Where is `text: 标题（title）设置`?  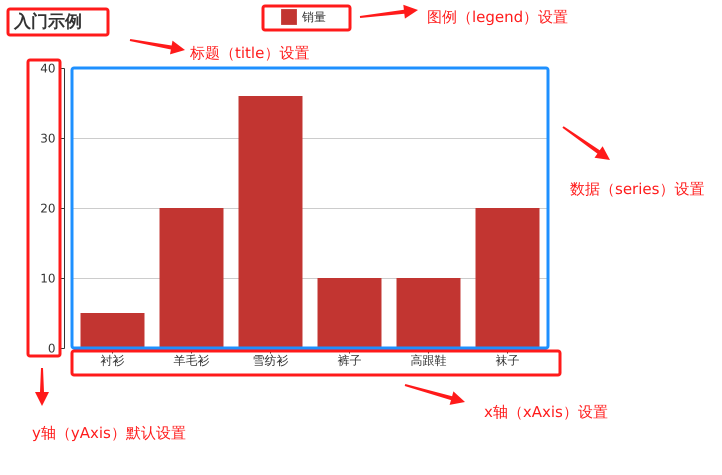
text: 标题（title）设置 is located at coordinates (250, 53).